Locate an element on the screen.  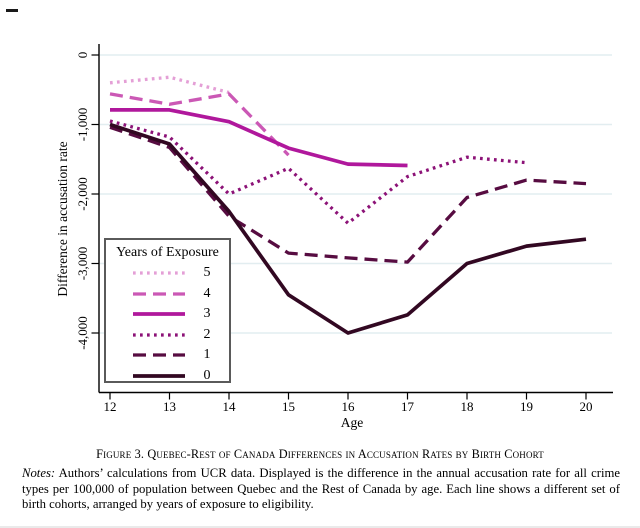
legend-item-label: 1 is located at coordinates (207, 355).